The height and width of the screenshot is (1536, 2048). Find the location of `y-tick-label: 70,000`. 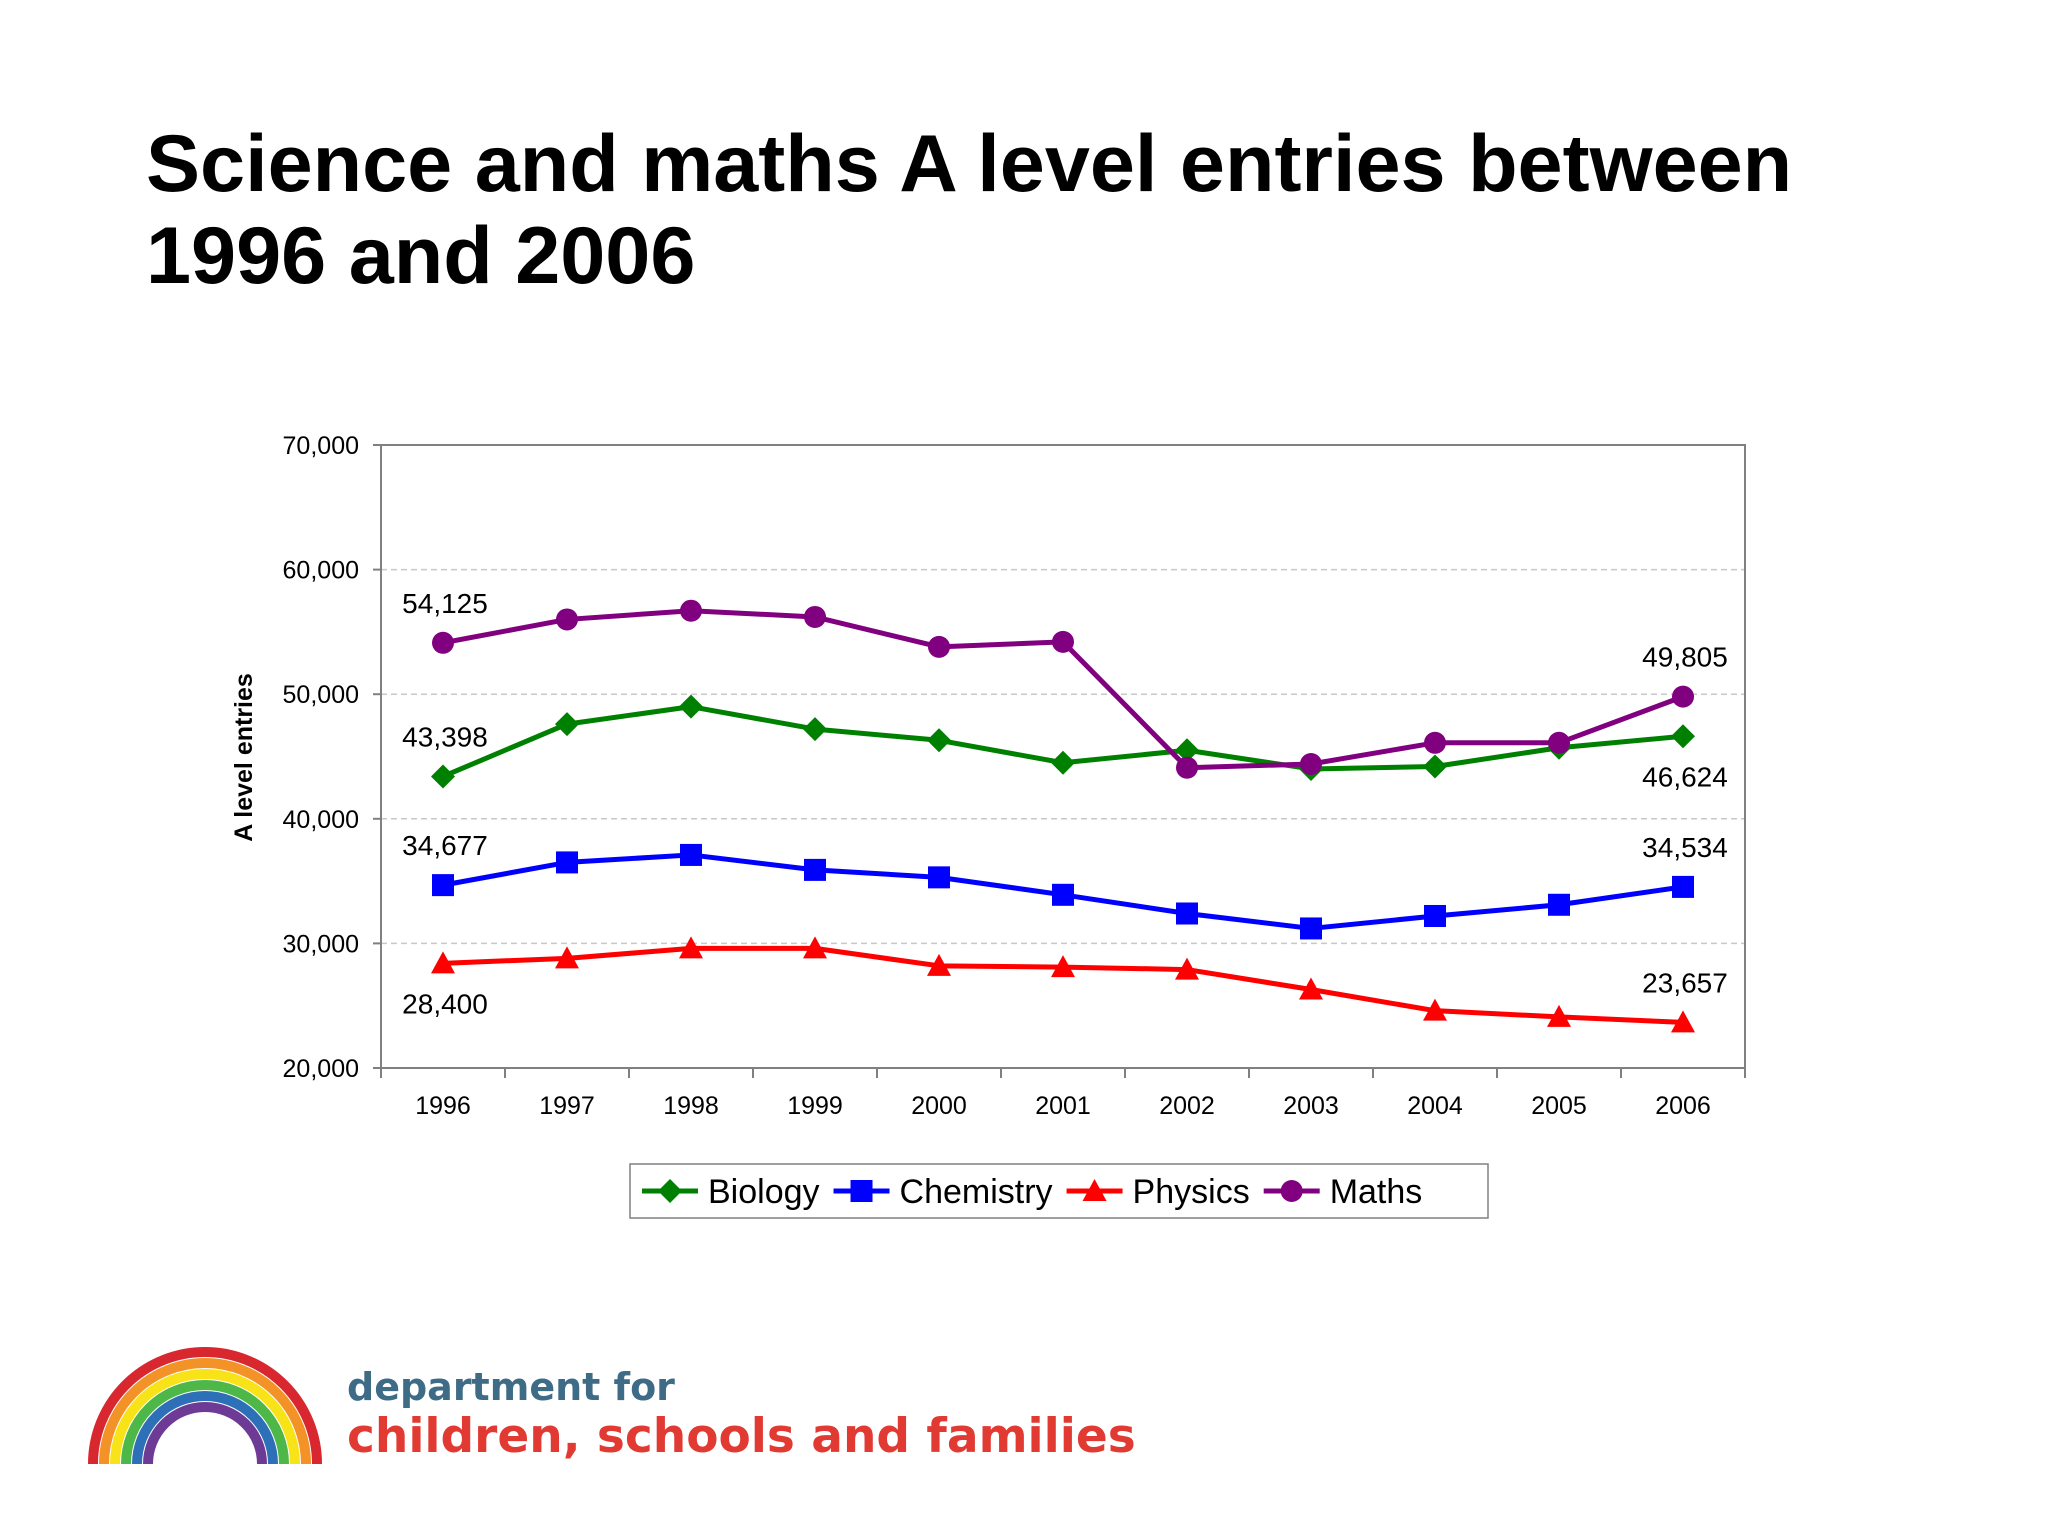

y-tick-label: 70,000 is located at coordinates (321, 446).